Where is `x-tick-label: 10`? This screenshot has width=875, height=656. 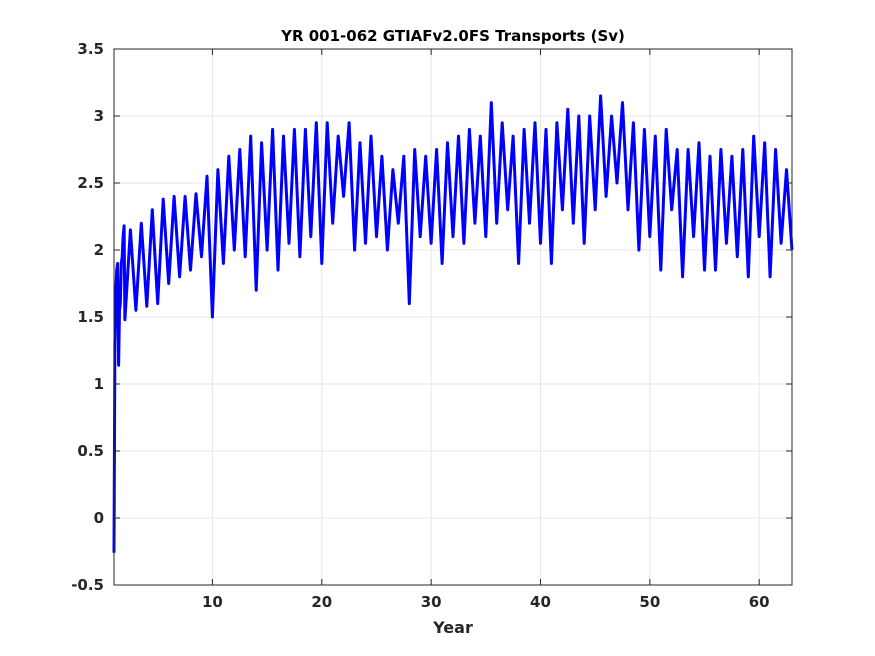
x-tick-label: 10 is located at coordinates (212, 602).